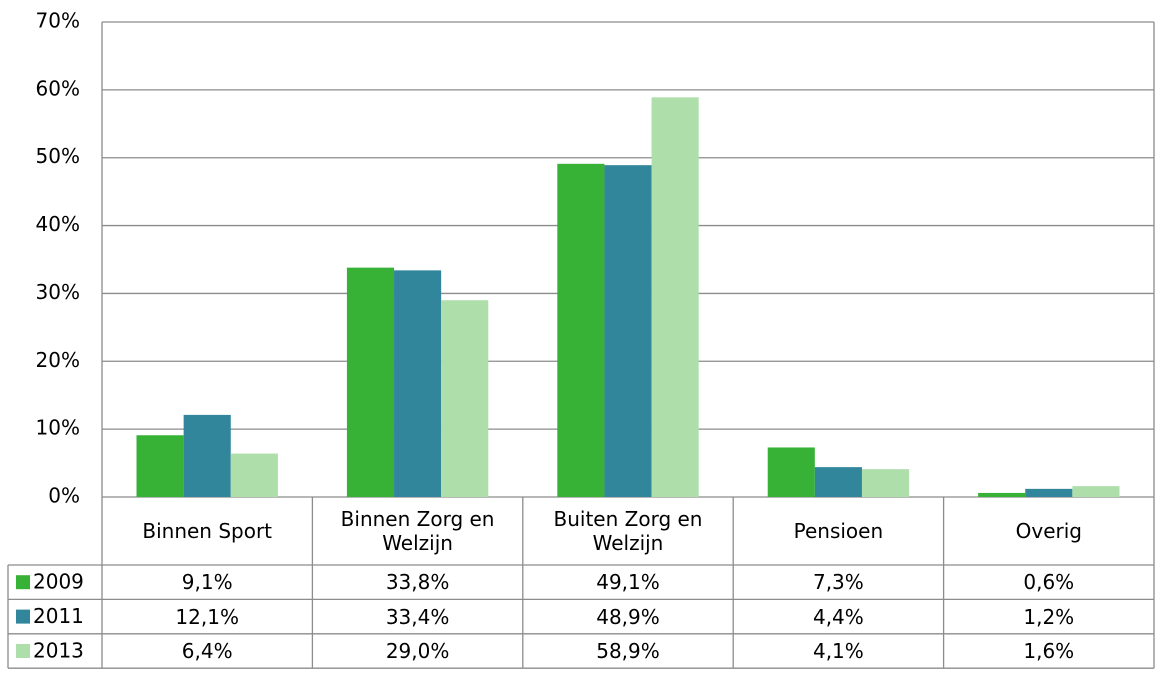  Describe the element at coordinates (628, 616) in the screenshot. I see `table-value: 48,9%` at that location.